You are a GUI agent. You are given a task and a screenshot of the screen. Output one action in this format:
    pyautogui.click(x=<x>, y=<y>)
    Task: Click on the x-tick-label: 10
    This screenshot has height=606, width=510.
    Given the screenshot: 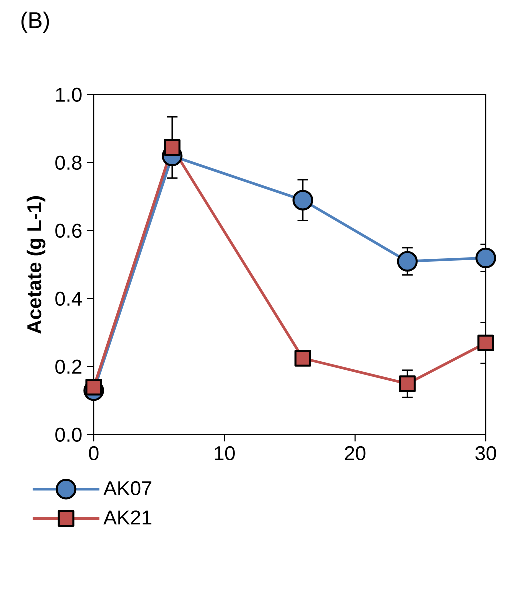 What is the action you would take?
    pyautogui.click(x=225, y=453)
    